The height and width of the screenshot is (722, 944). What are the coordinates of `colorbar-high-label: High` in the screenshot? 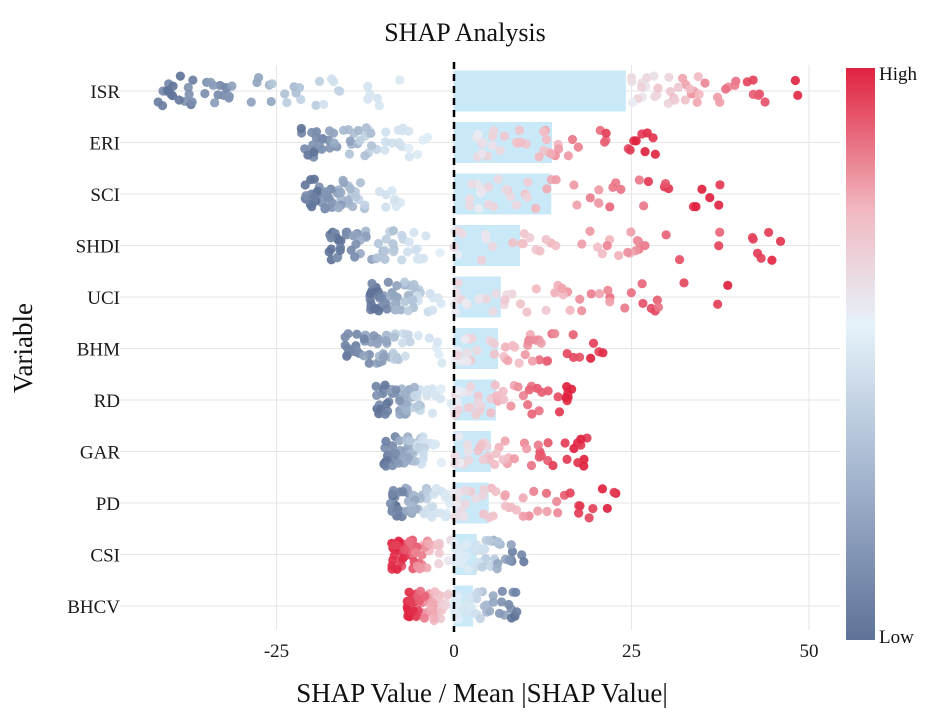 It's located at (898, 74).